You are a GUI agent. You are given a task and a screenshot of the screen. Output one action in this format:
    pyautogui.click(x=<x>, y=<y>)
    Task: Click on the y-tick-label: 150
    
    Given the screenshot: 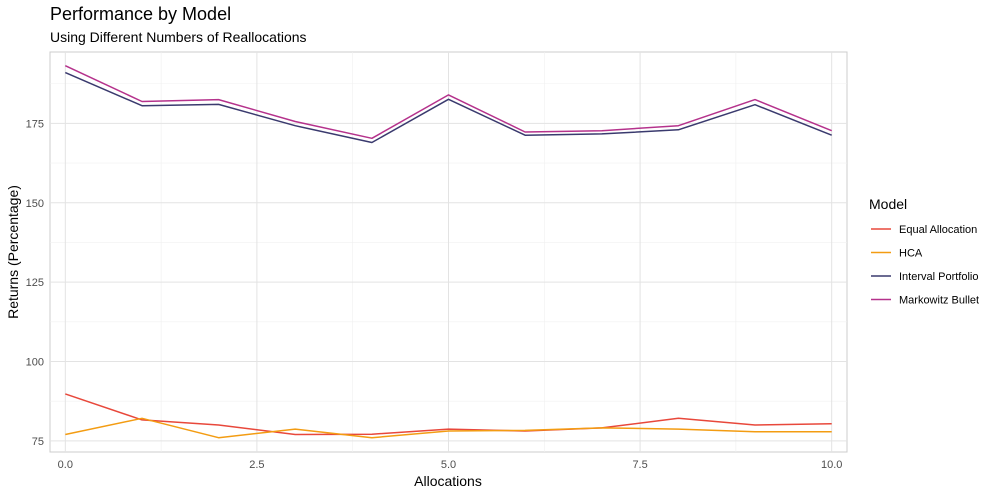 What is the action you would take?
    pyautogui.click(x=35, y=204)
    